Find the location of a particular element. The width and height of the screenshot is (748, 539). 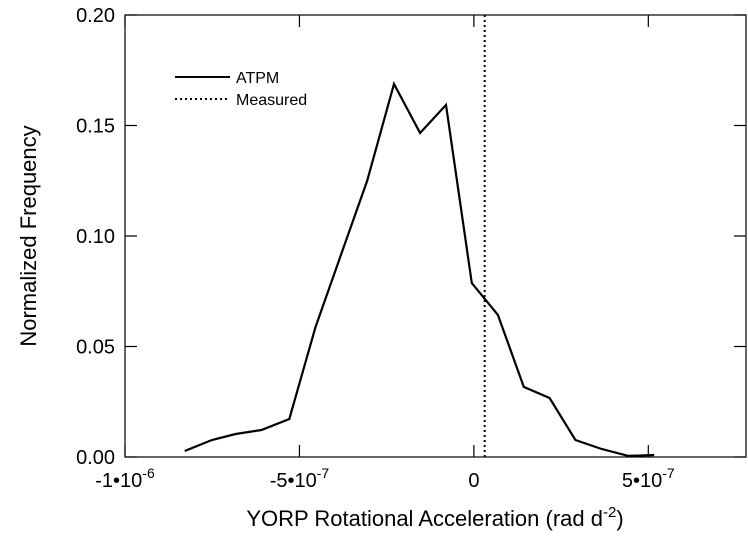

x-tick-label: 5•10-7 is located at coordinates (648, 478).